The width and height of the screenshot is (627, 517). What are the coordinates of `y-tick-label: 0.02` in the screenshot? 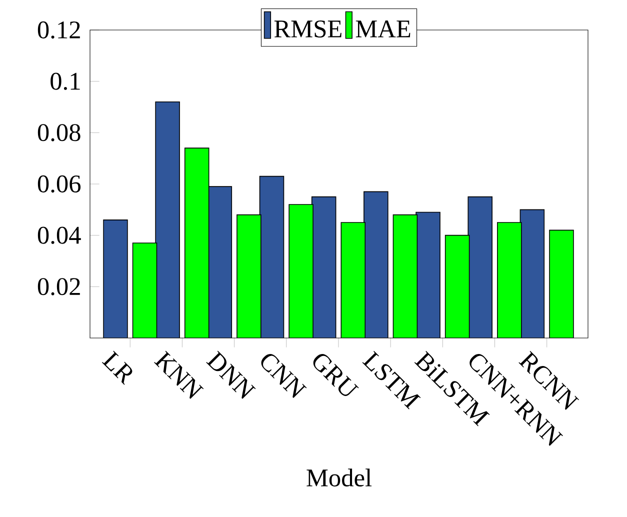 It's located at (59, 287).